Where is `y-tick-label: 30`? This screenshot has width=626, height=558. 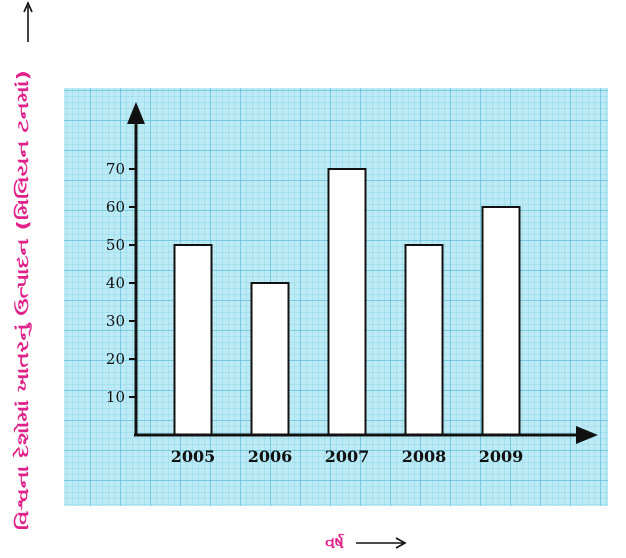 y-tick-label: 30 is located at coordinates (115, 321).